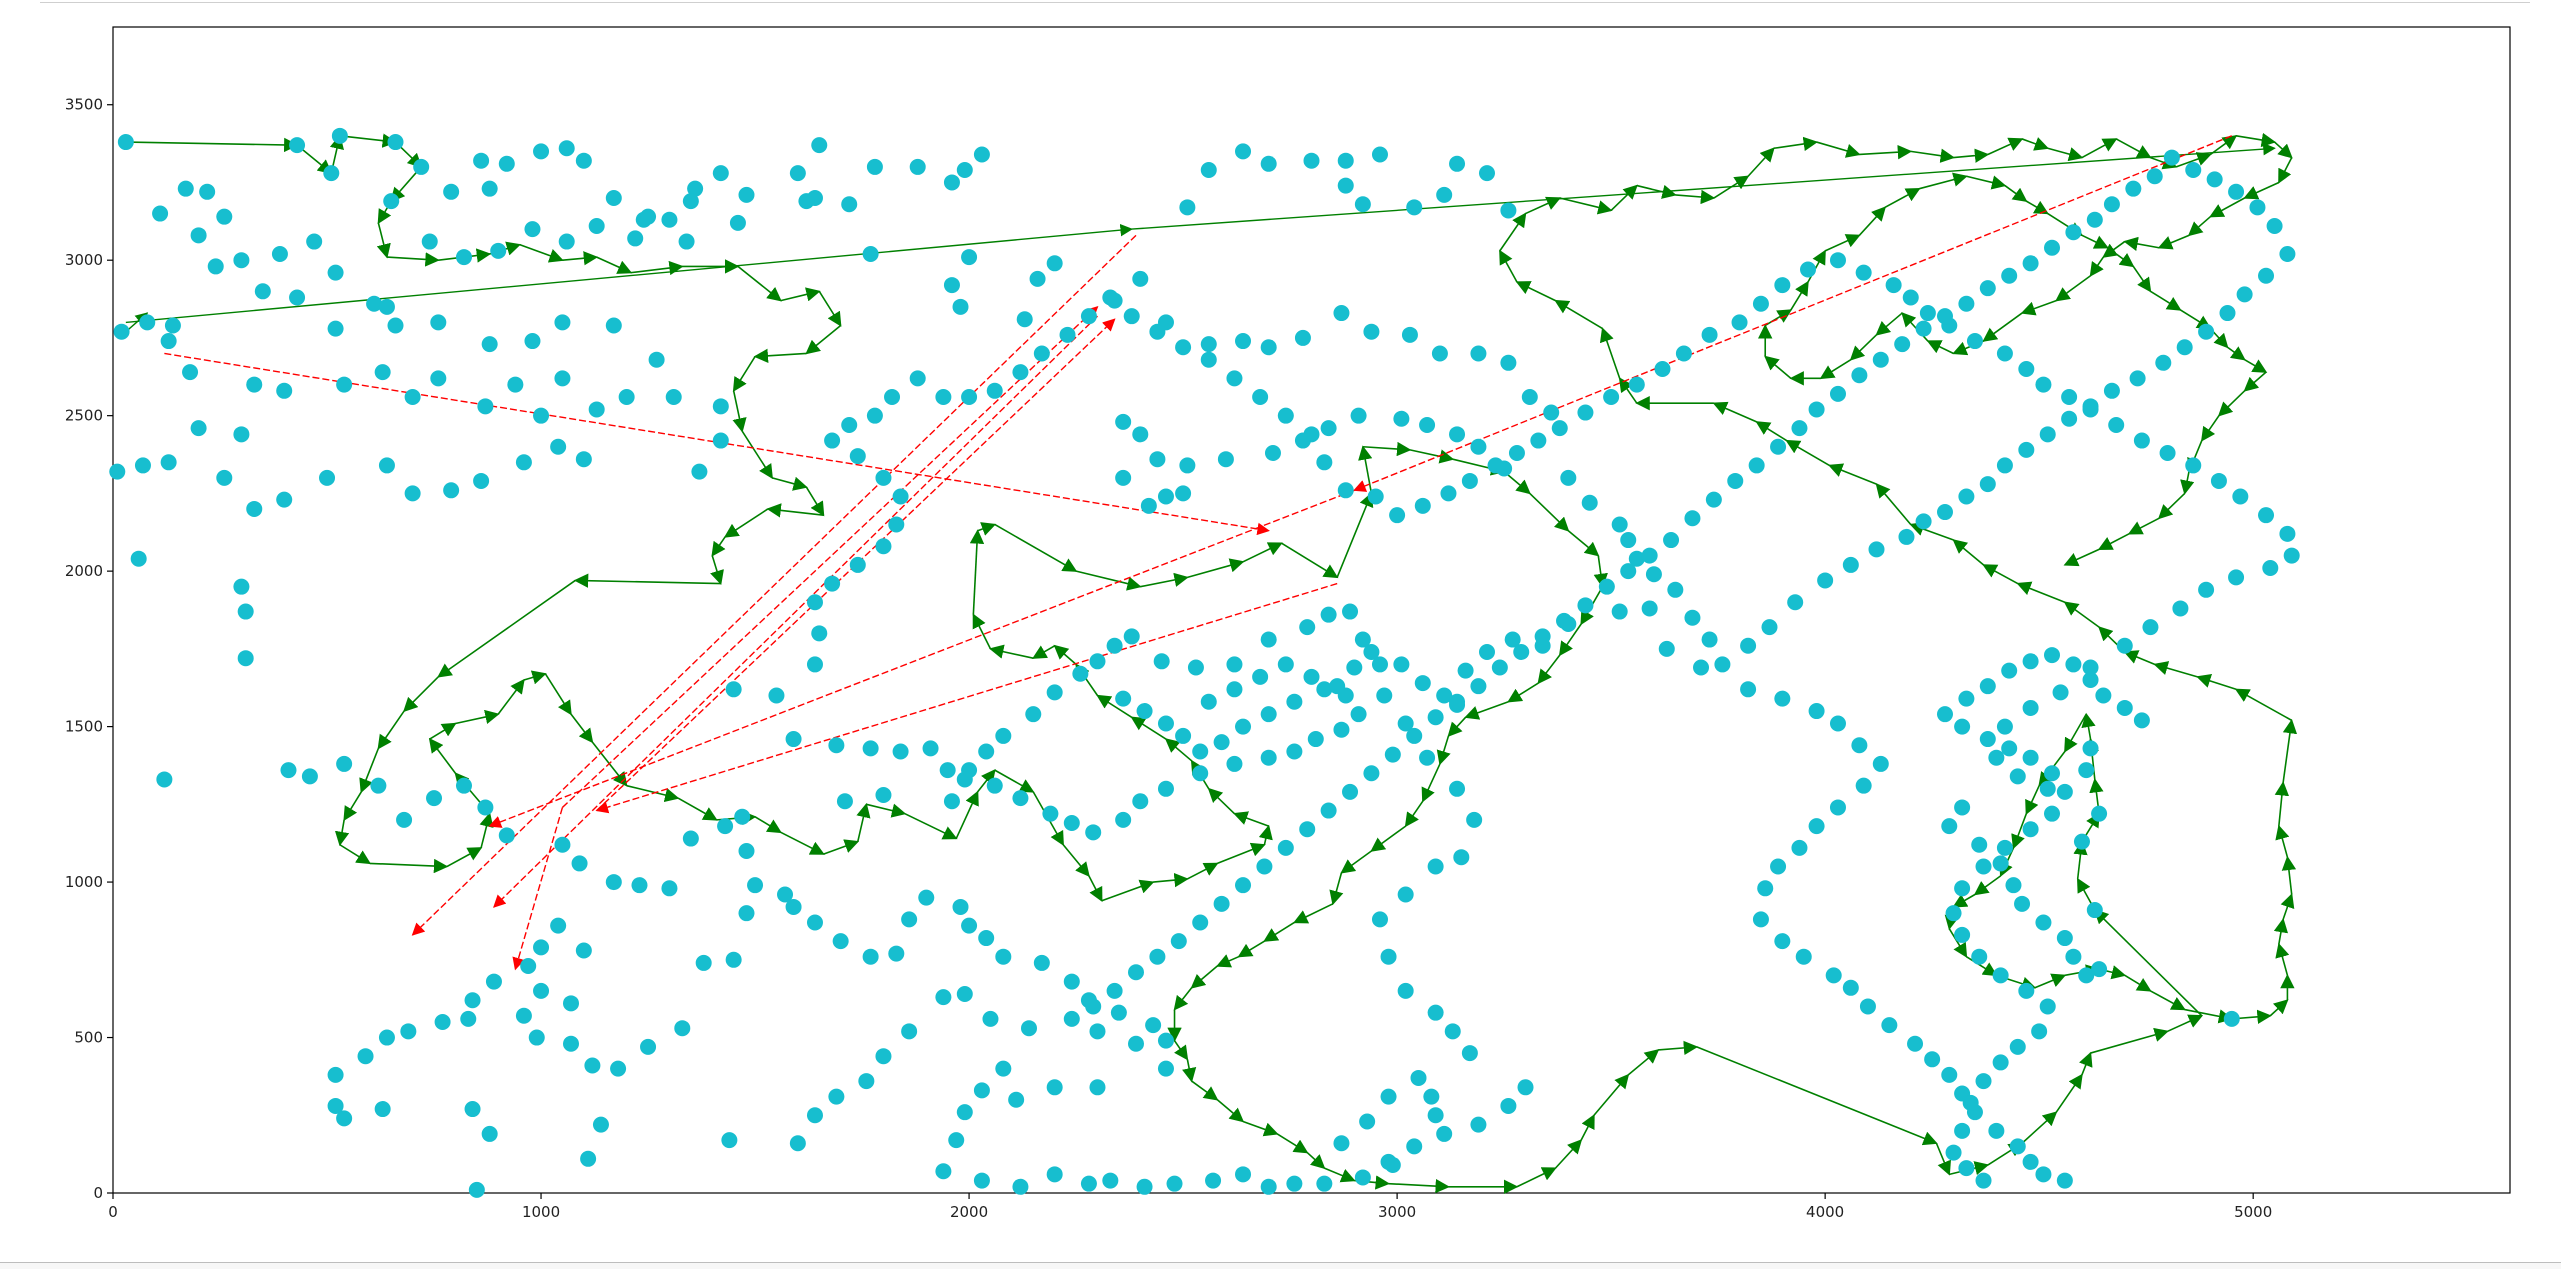 Image resolution: width=2561 pixels, height=1269 pixels. What do you see at coordinates (1397, 1212) in the screenshot?
I see `x-tick-label: 3000` at bounding box center [1397, 1212].